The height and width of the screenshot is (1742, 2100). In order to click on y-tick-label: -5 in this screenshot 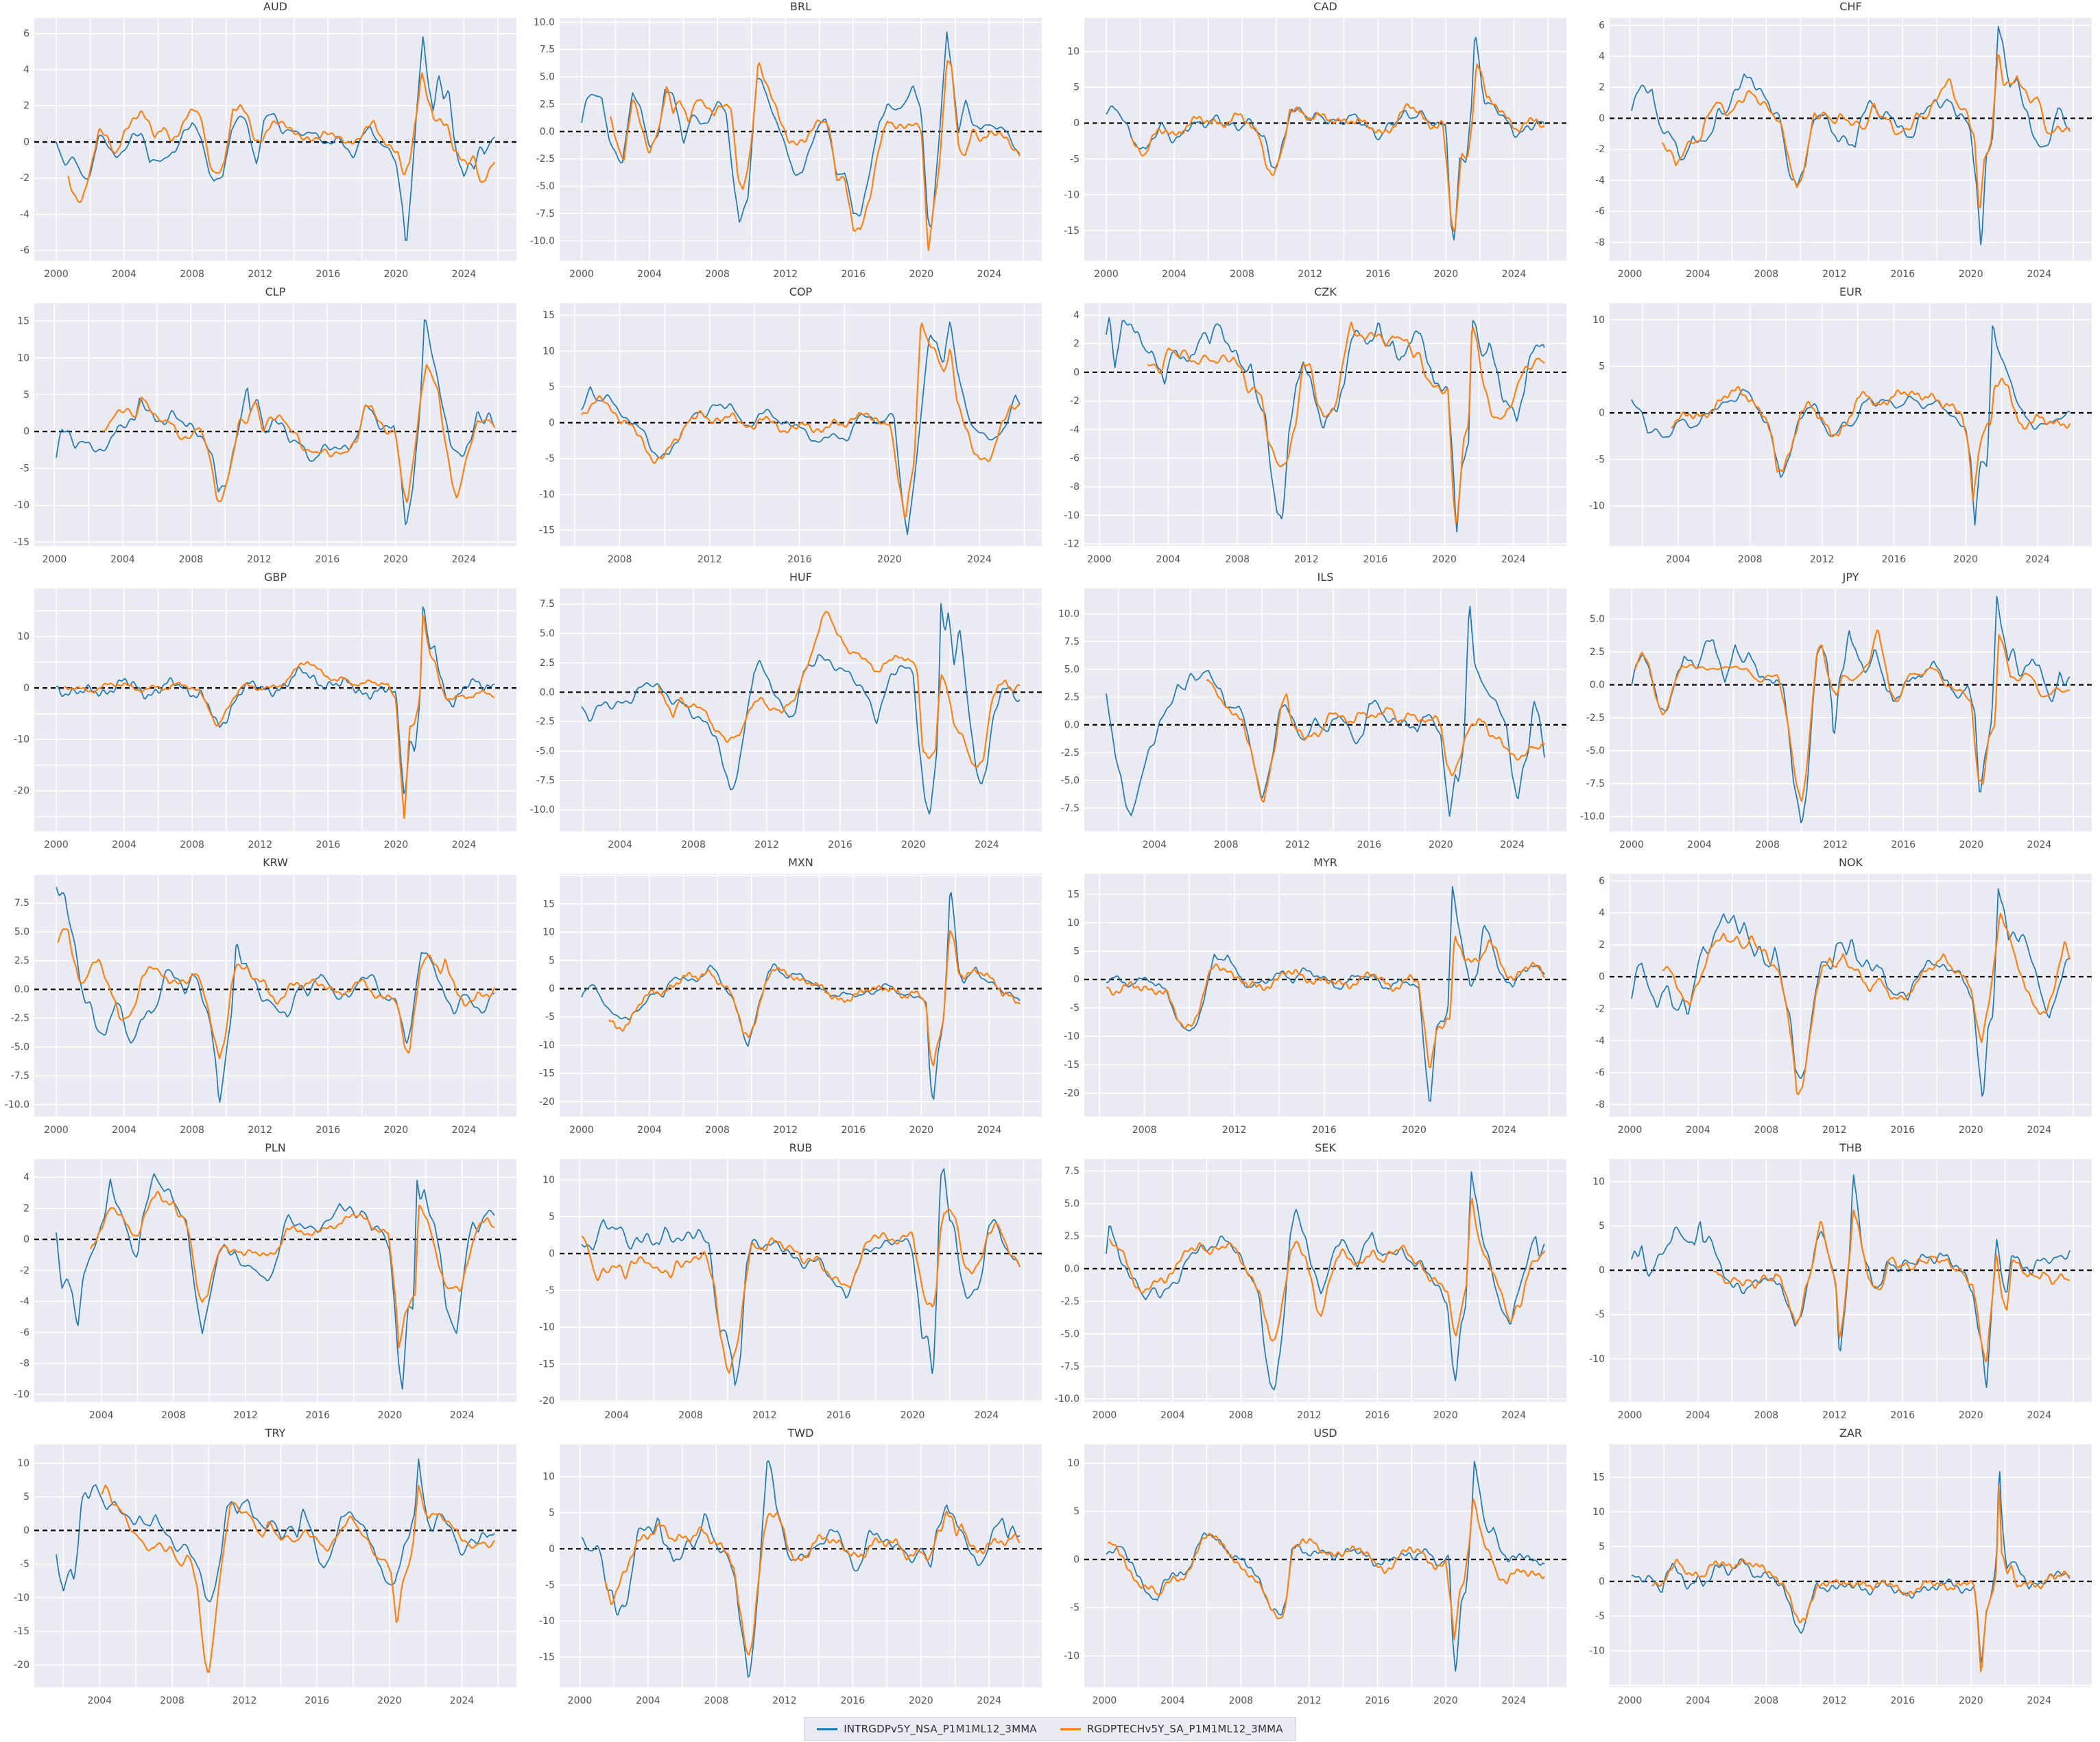, I will do `click(1600, 460)`.